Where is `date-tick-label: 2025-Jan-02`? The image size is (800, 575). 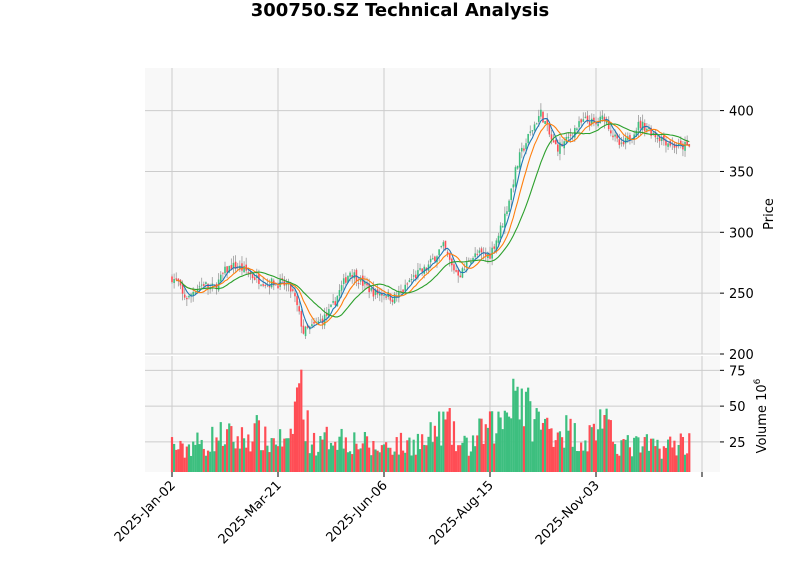 date-tick-label: 2025-Jan-02 is located at coordinates (145, 511).